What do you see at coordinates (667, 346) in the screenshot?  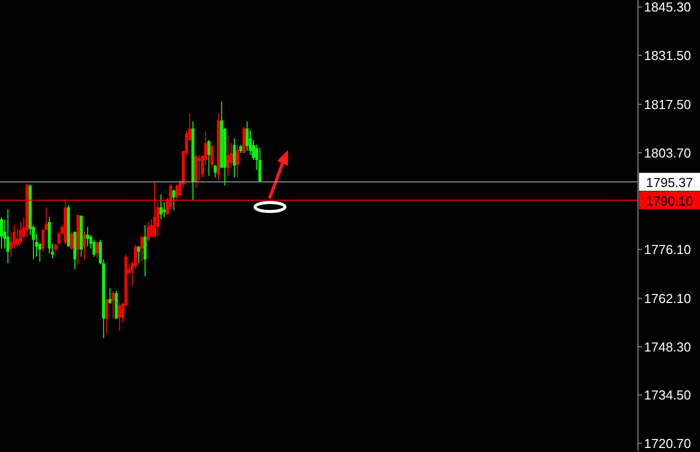 I see `y-tick-label: 1748.30` at bounding box center [667, 346].